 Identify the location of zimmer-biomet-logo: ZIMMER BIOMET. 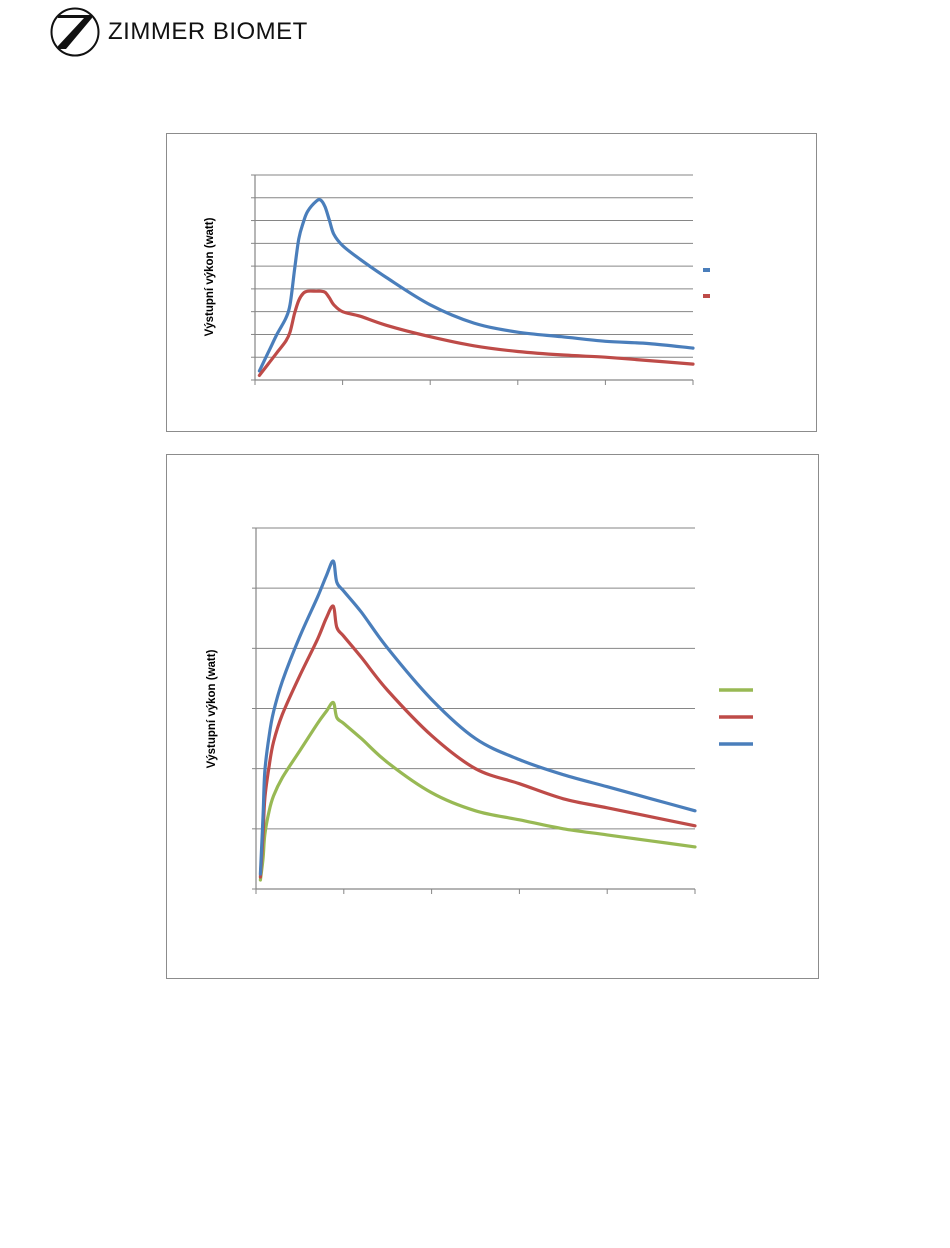
(179, 32).